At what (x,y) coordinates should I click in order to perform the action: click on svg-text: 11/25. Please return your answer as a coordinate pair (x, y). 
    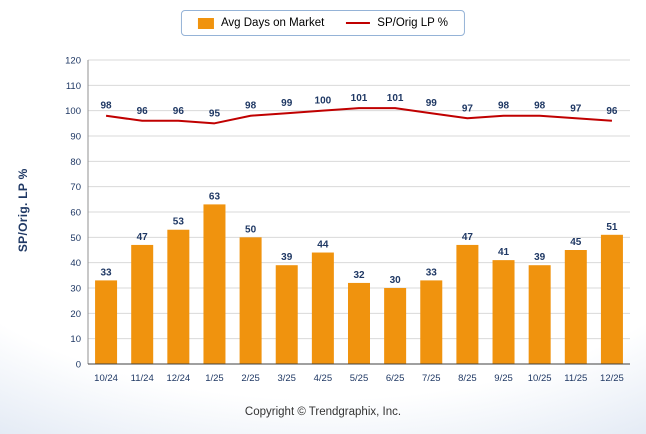
    Looking at the image, I should click on (575, 378).